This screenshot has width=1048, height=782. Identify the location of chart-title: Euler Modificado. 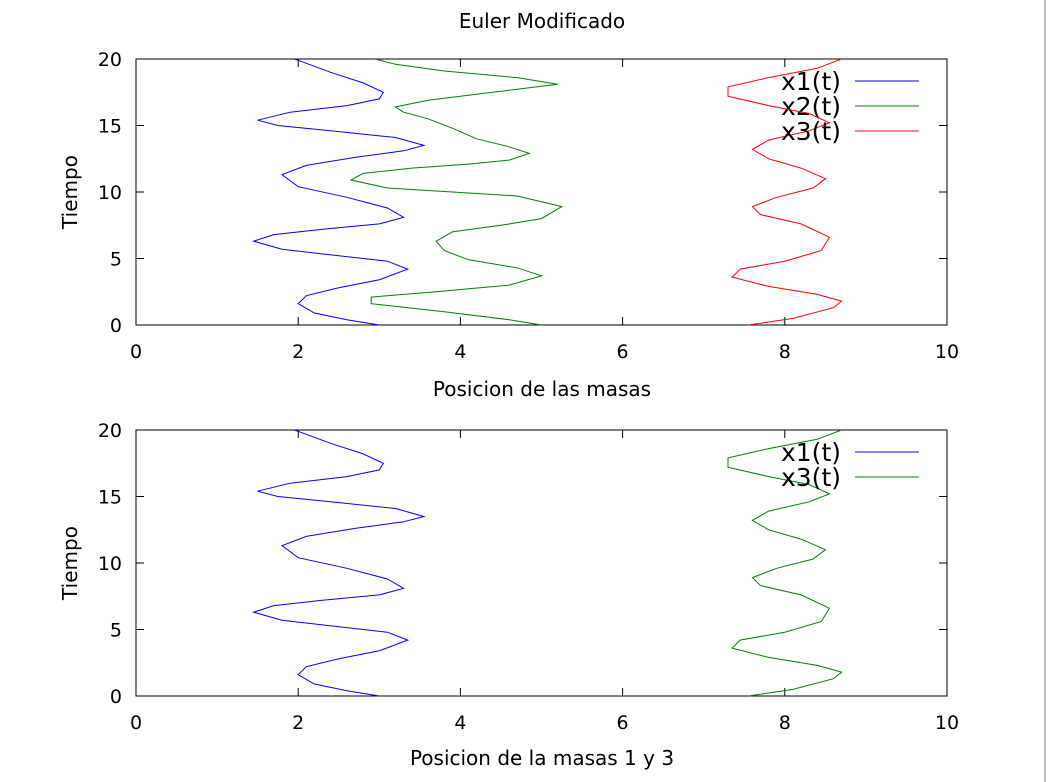
(542, 21).